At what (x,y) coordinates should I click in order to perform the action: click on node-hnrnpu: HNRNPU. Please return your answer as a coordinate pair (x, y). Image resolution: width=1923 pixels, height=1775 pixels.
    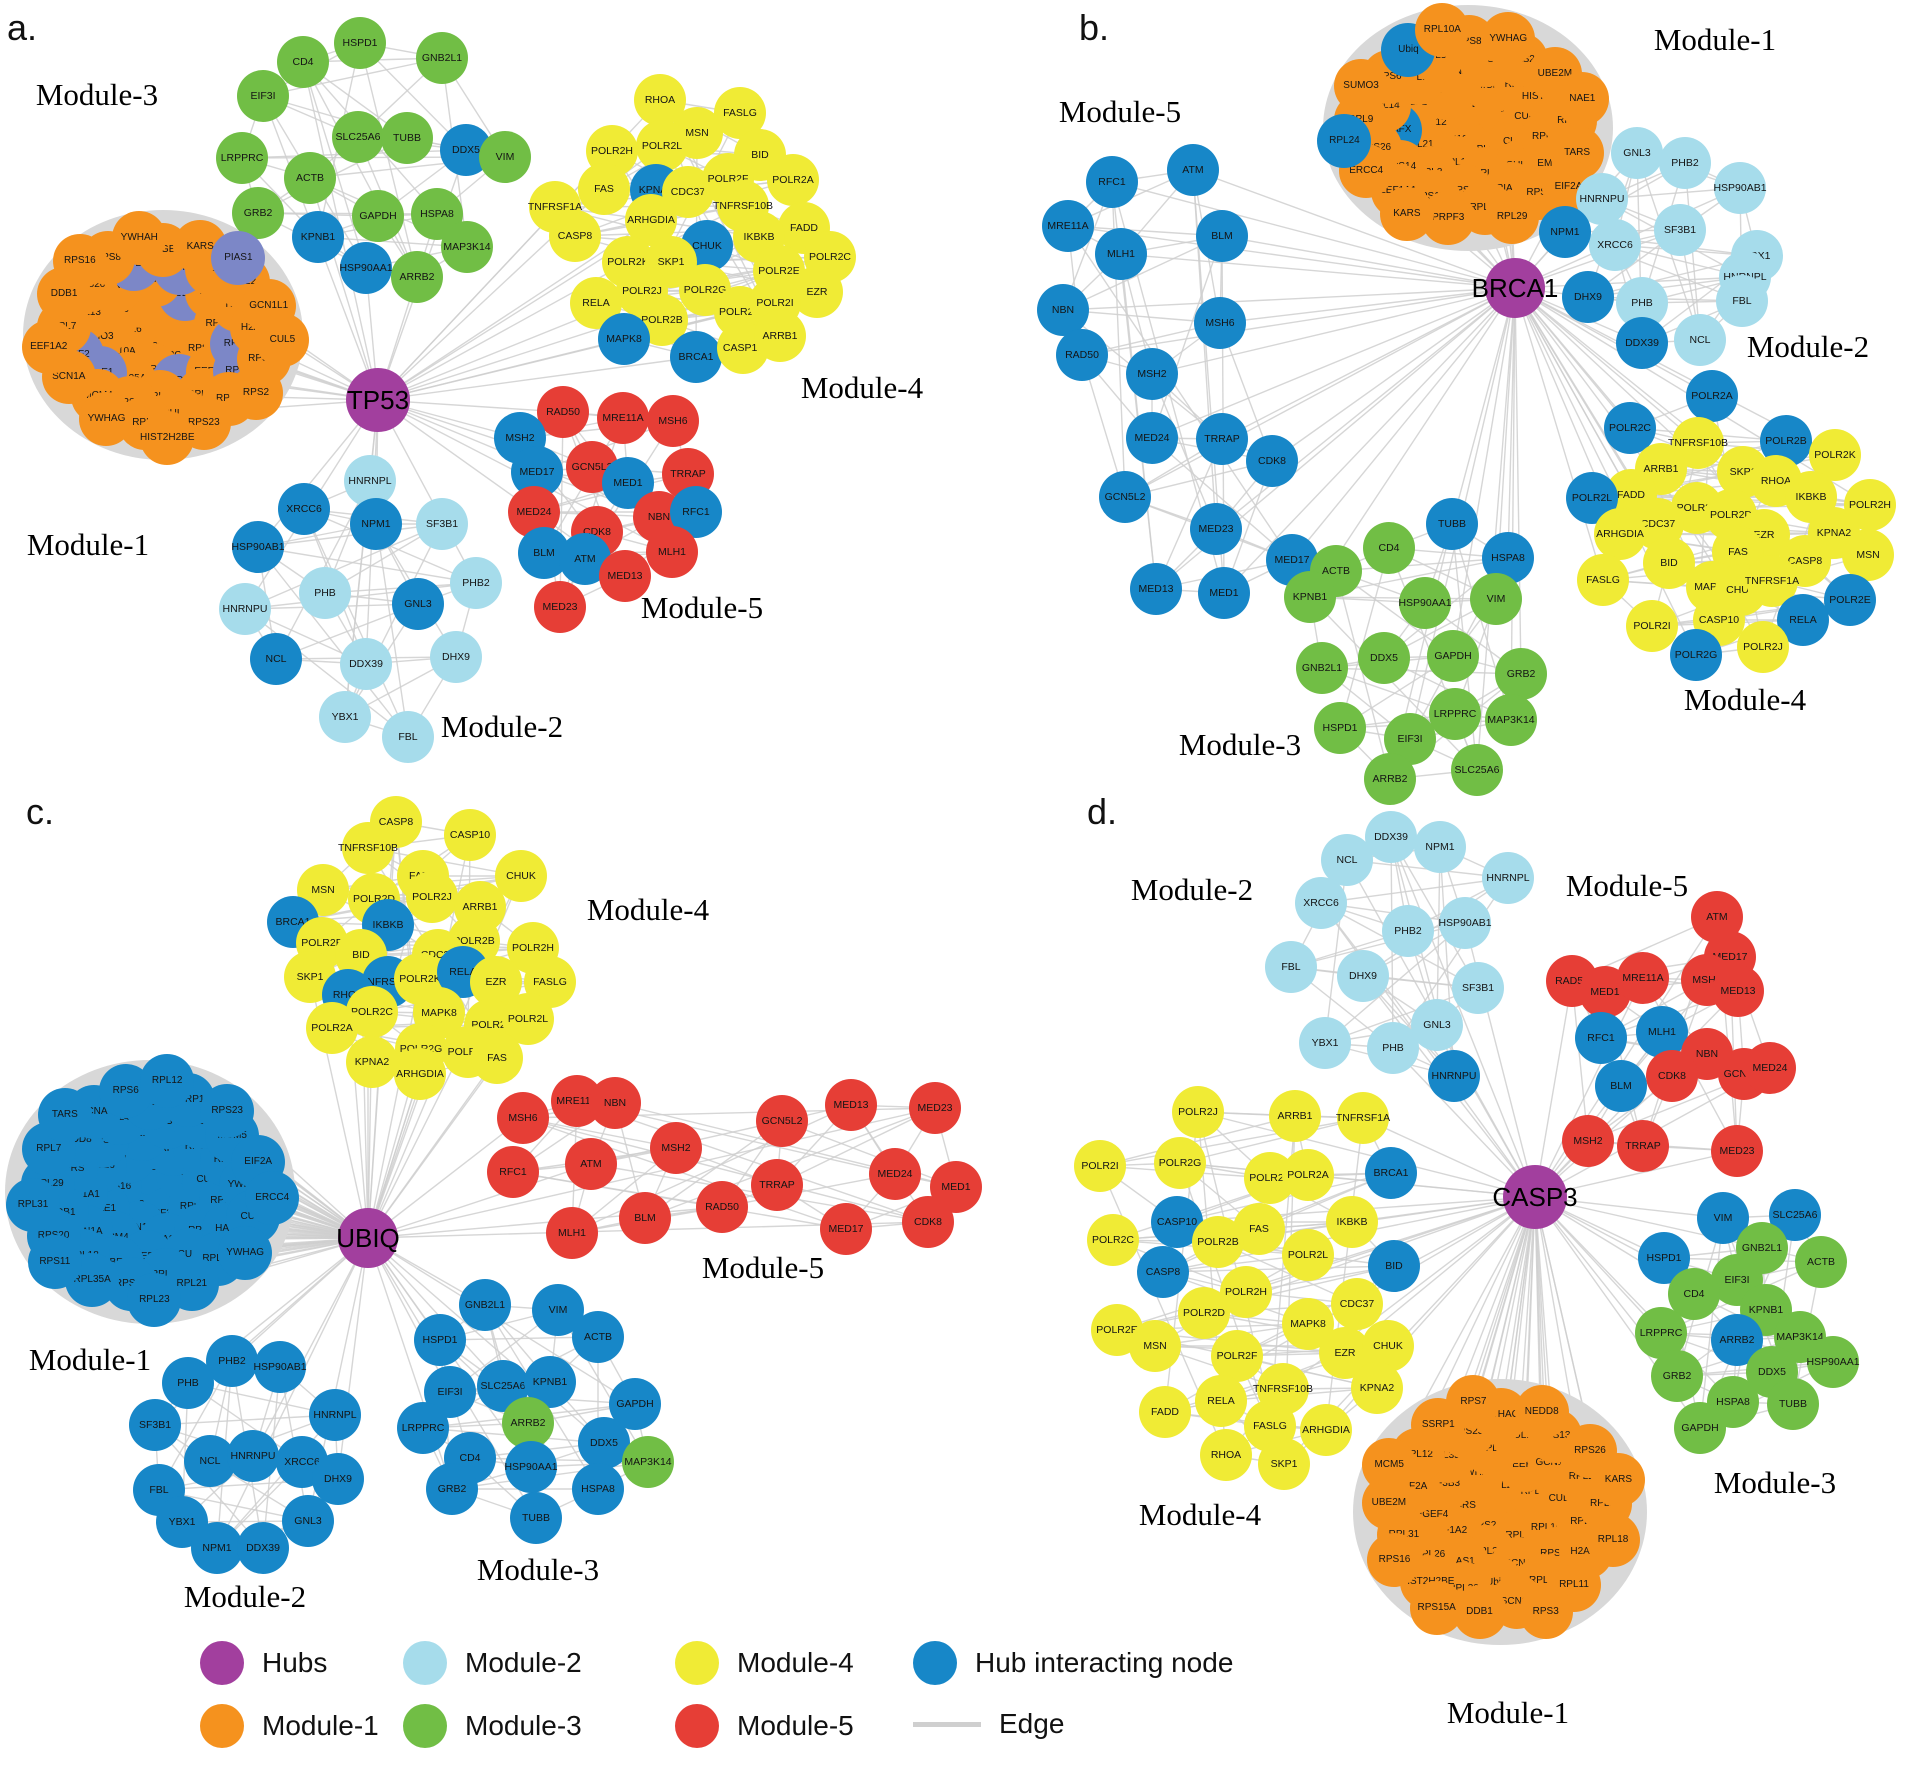
    Looking at the image, I should click on (253, 1456).